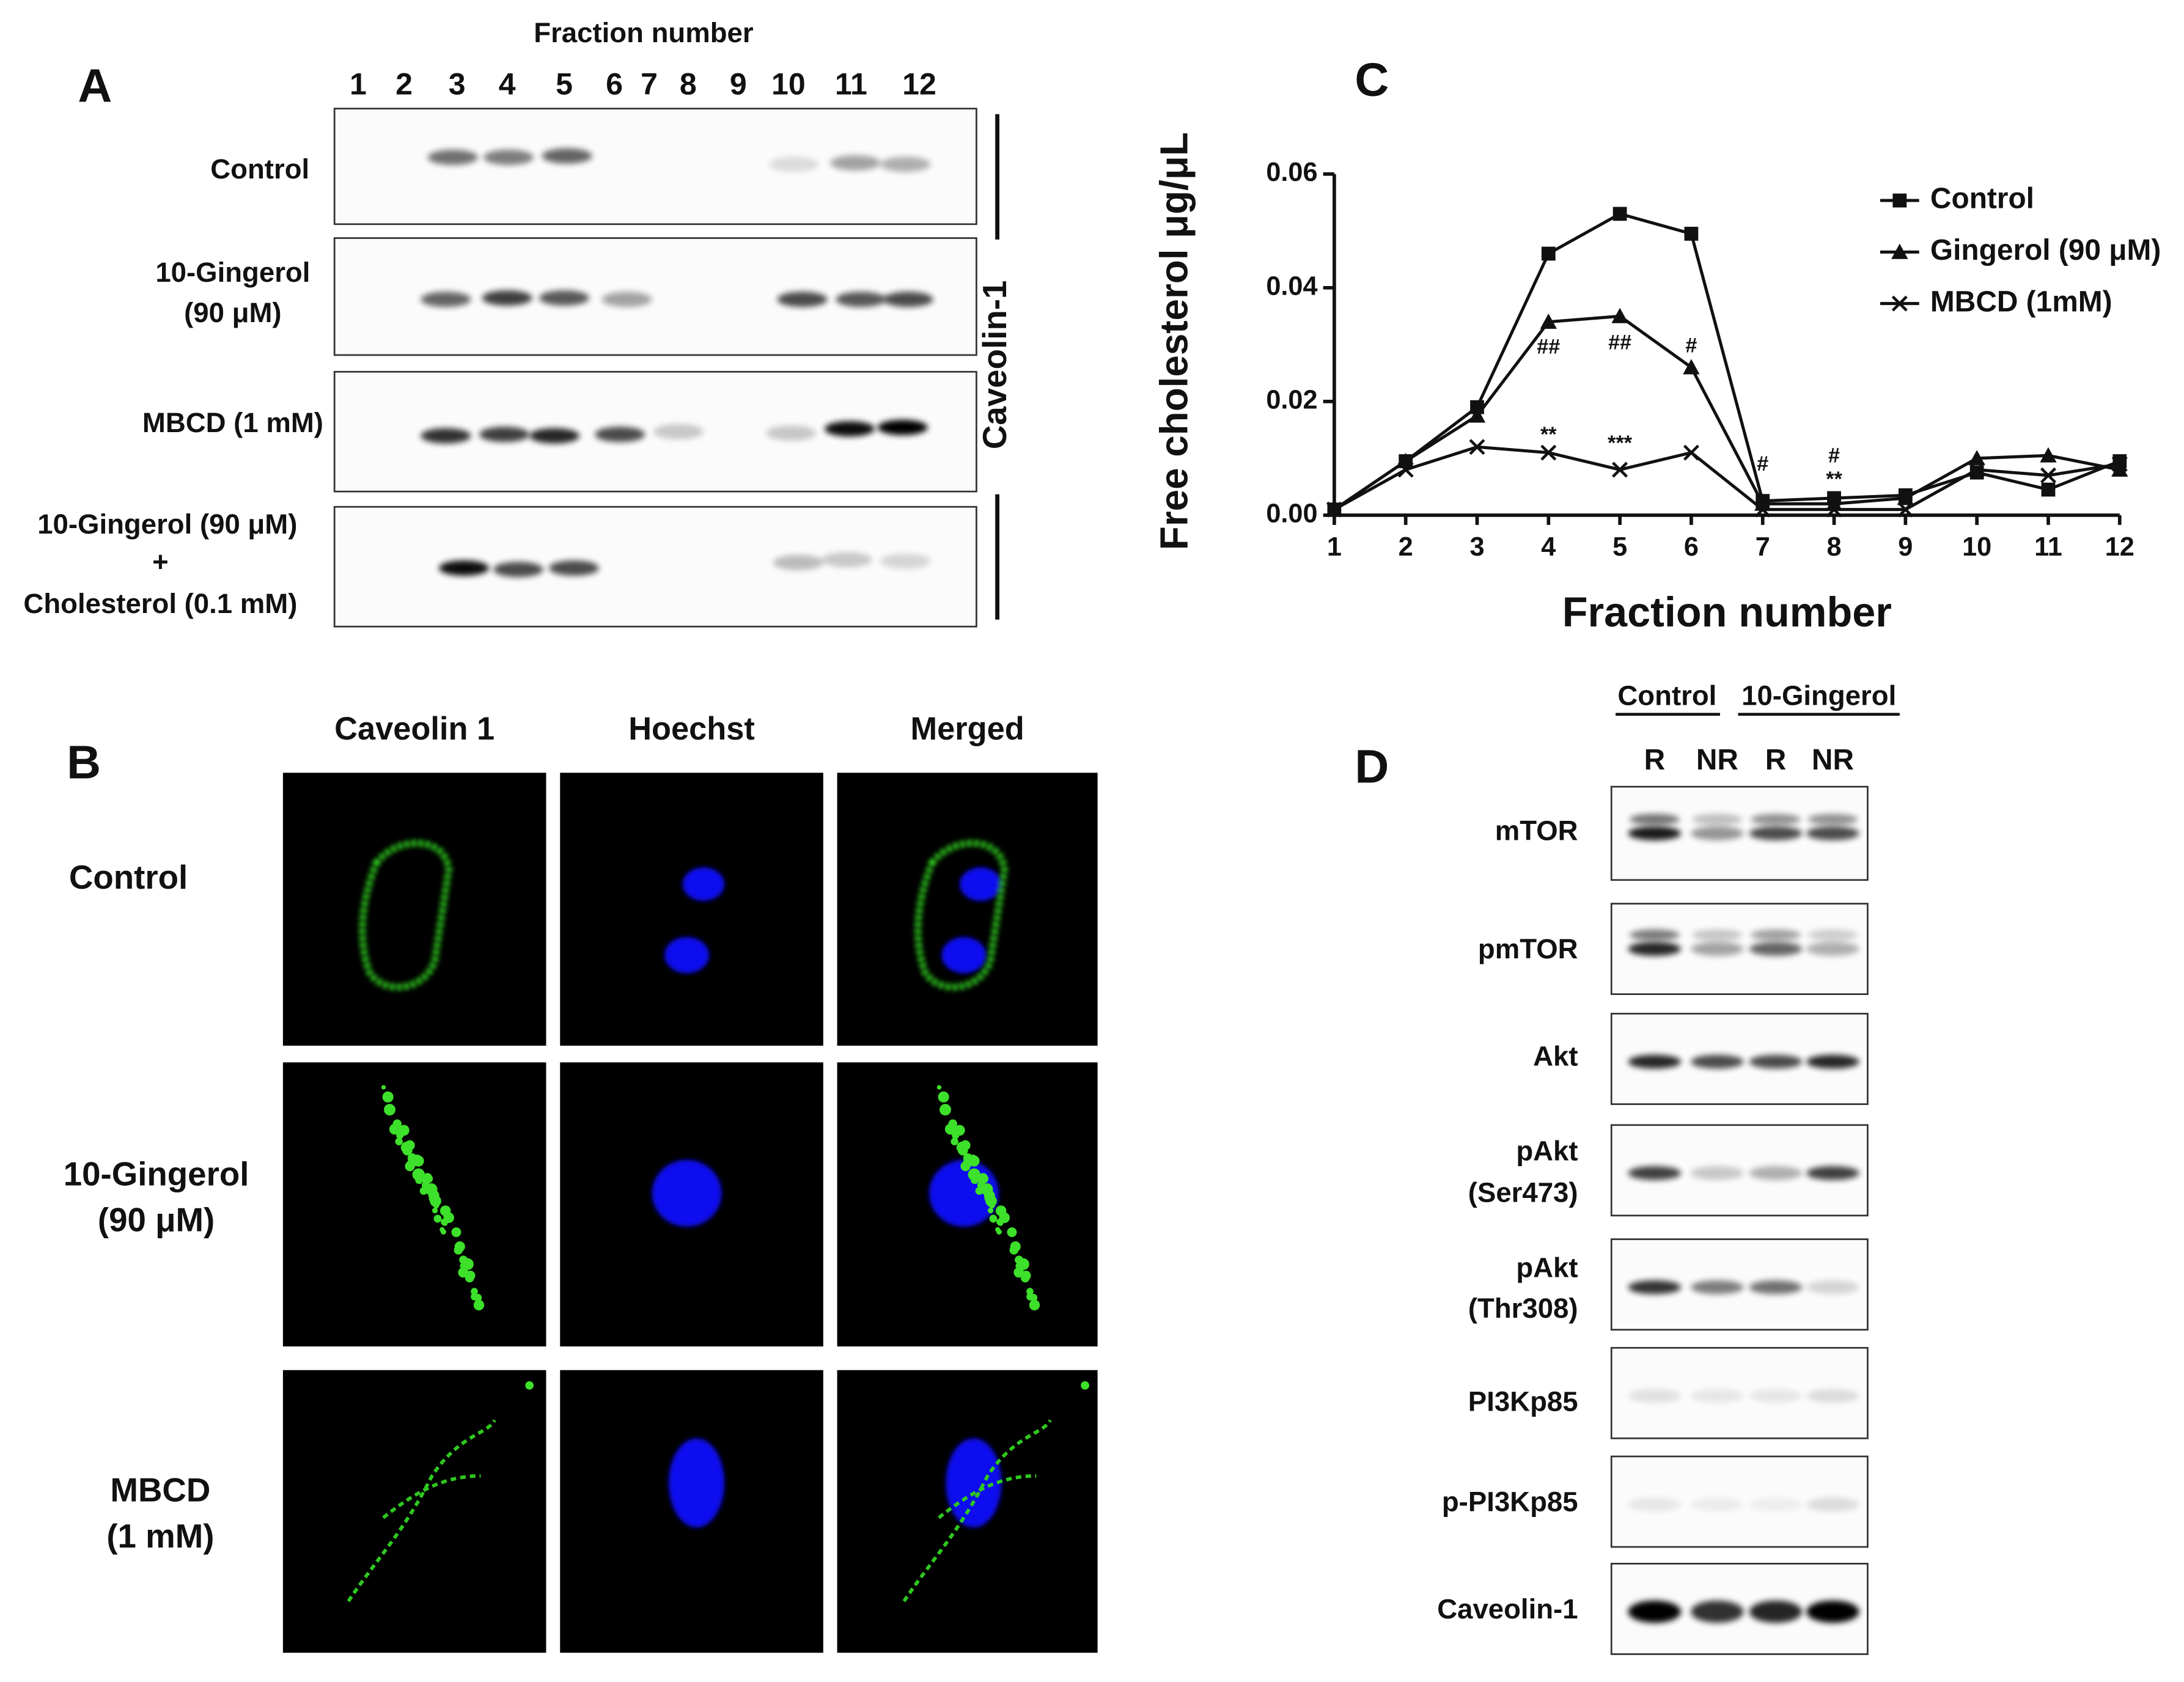 This screenshot has height=1682, width=2184. I want to click on row-label: Control, so click(259, 169).